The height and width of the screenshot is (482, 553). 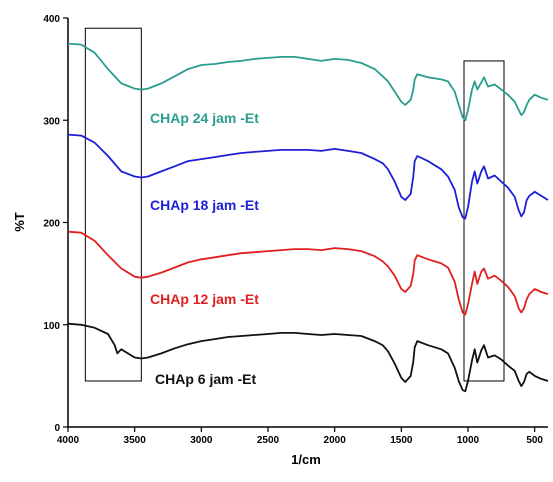 I want to click on x-tick-label: 1000, so click(x=468, y=440).